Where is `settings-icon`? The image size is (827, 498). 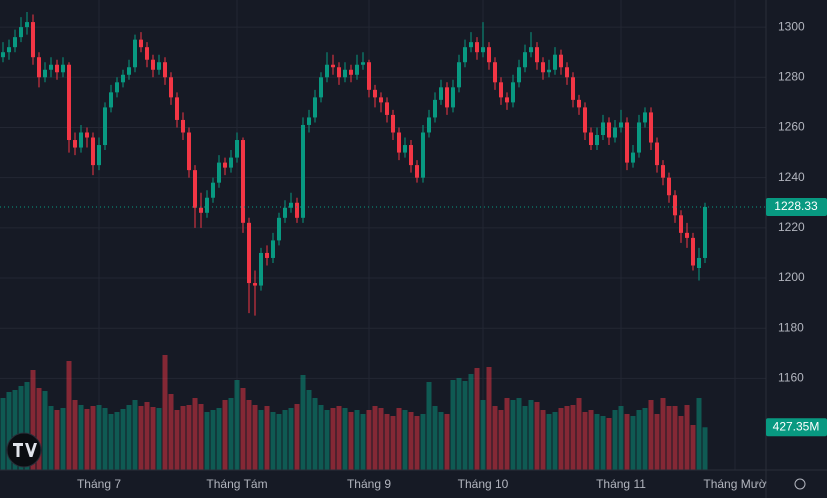
settings-icon is located at coordinates (800, 484).